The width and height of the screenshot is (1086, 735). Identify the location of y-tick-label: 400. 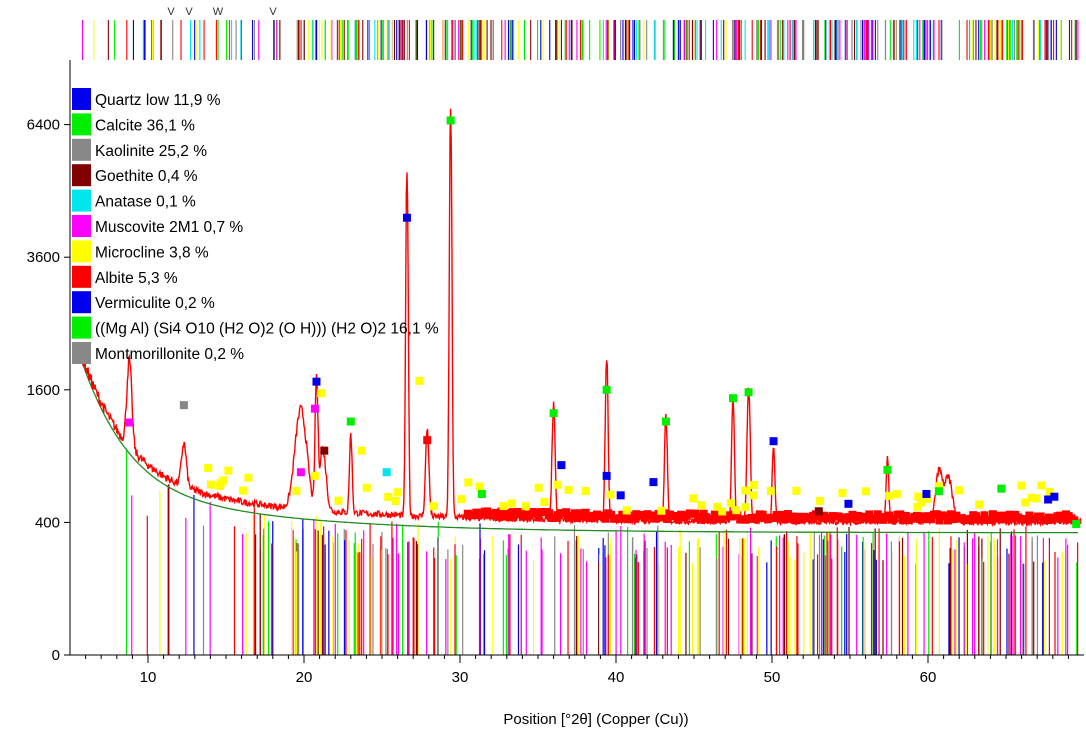
(47, 522).